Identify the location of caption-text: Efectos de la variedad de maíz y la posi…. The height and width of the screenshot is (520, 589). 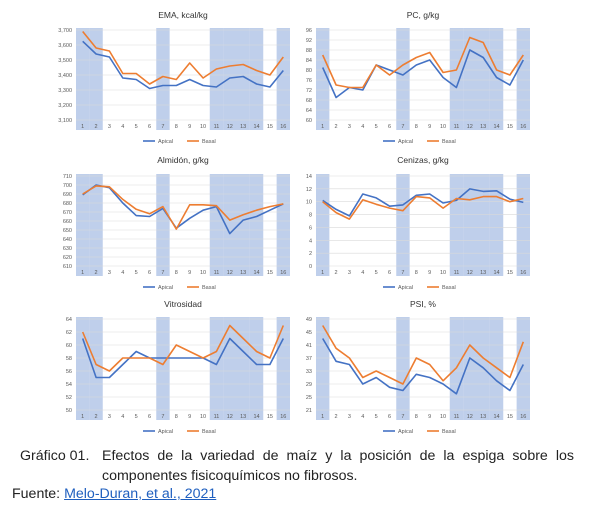
(338, 466).